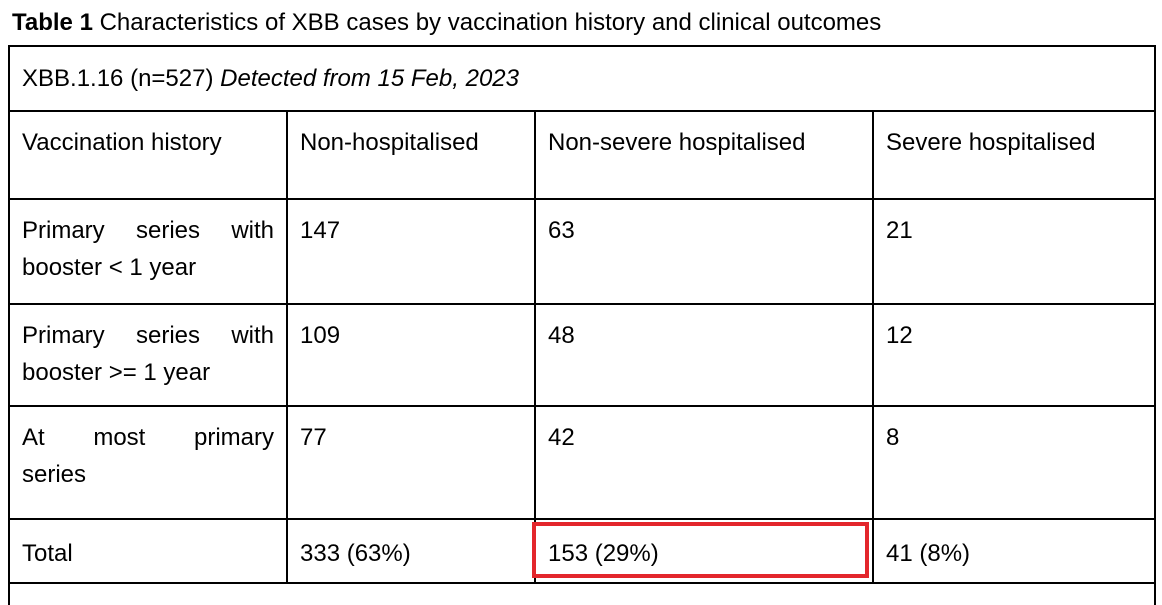  Describe the element at coordinates (703, 462) in the screenshot. I see `cell-non-severe-hospitalised: 42` at that location.